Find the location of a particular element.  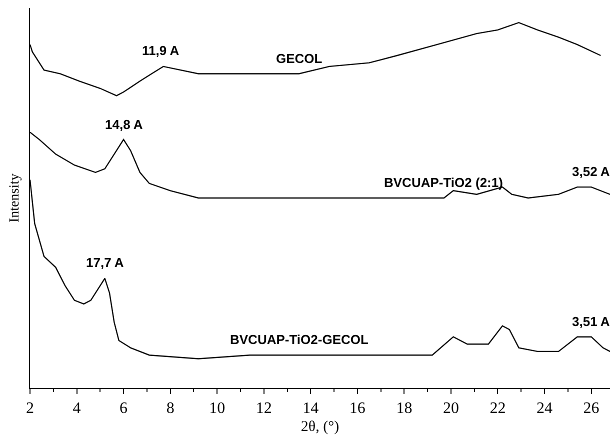

x-tick-label: 20 is located at coordinates (450, 409).